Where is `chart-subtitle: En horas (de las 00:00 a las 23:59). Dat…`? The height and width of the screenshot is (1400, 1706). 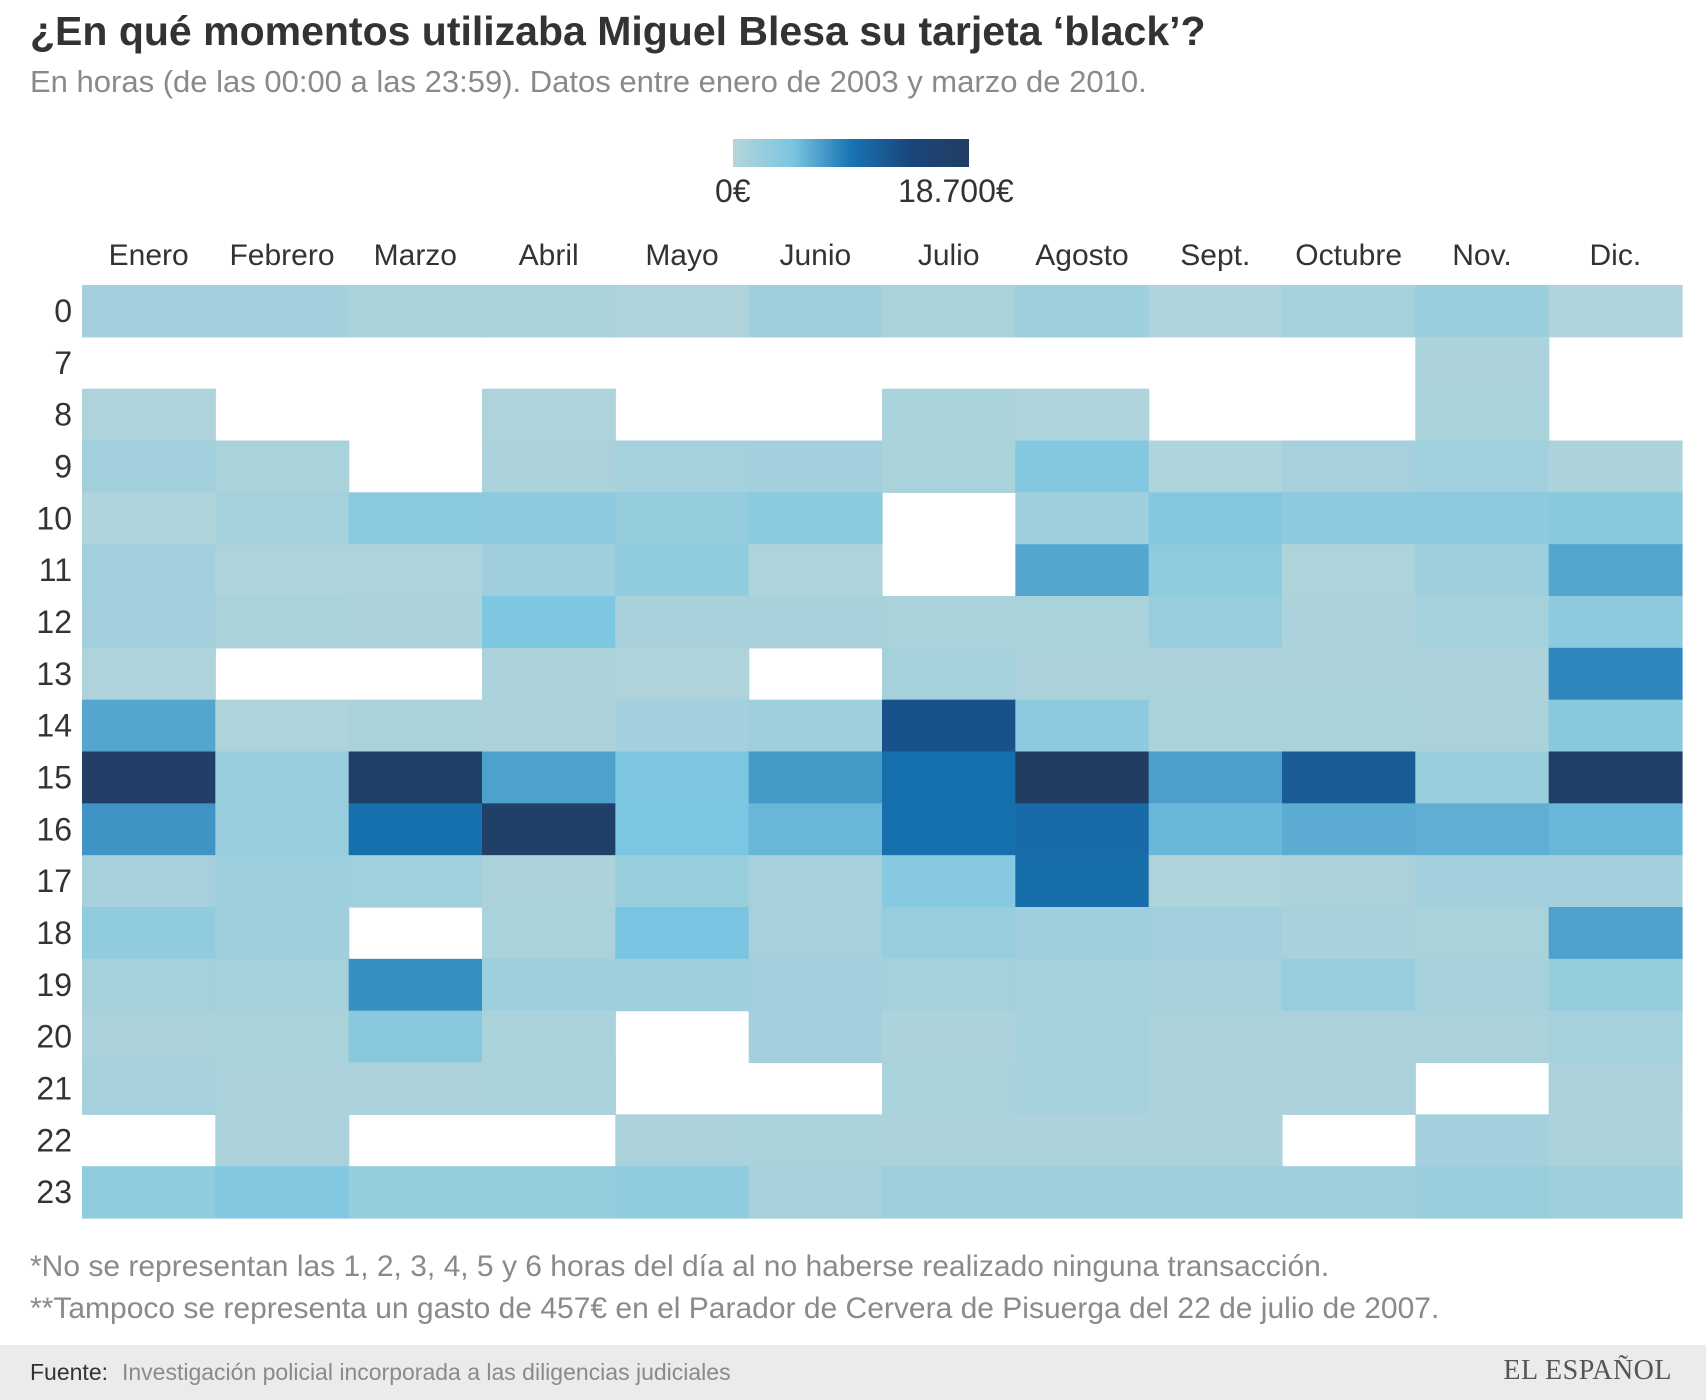
chart-subtitle: En horas (de las 00:00 a las 23:59). Dat… is located at coordinates (588, 81).